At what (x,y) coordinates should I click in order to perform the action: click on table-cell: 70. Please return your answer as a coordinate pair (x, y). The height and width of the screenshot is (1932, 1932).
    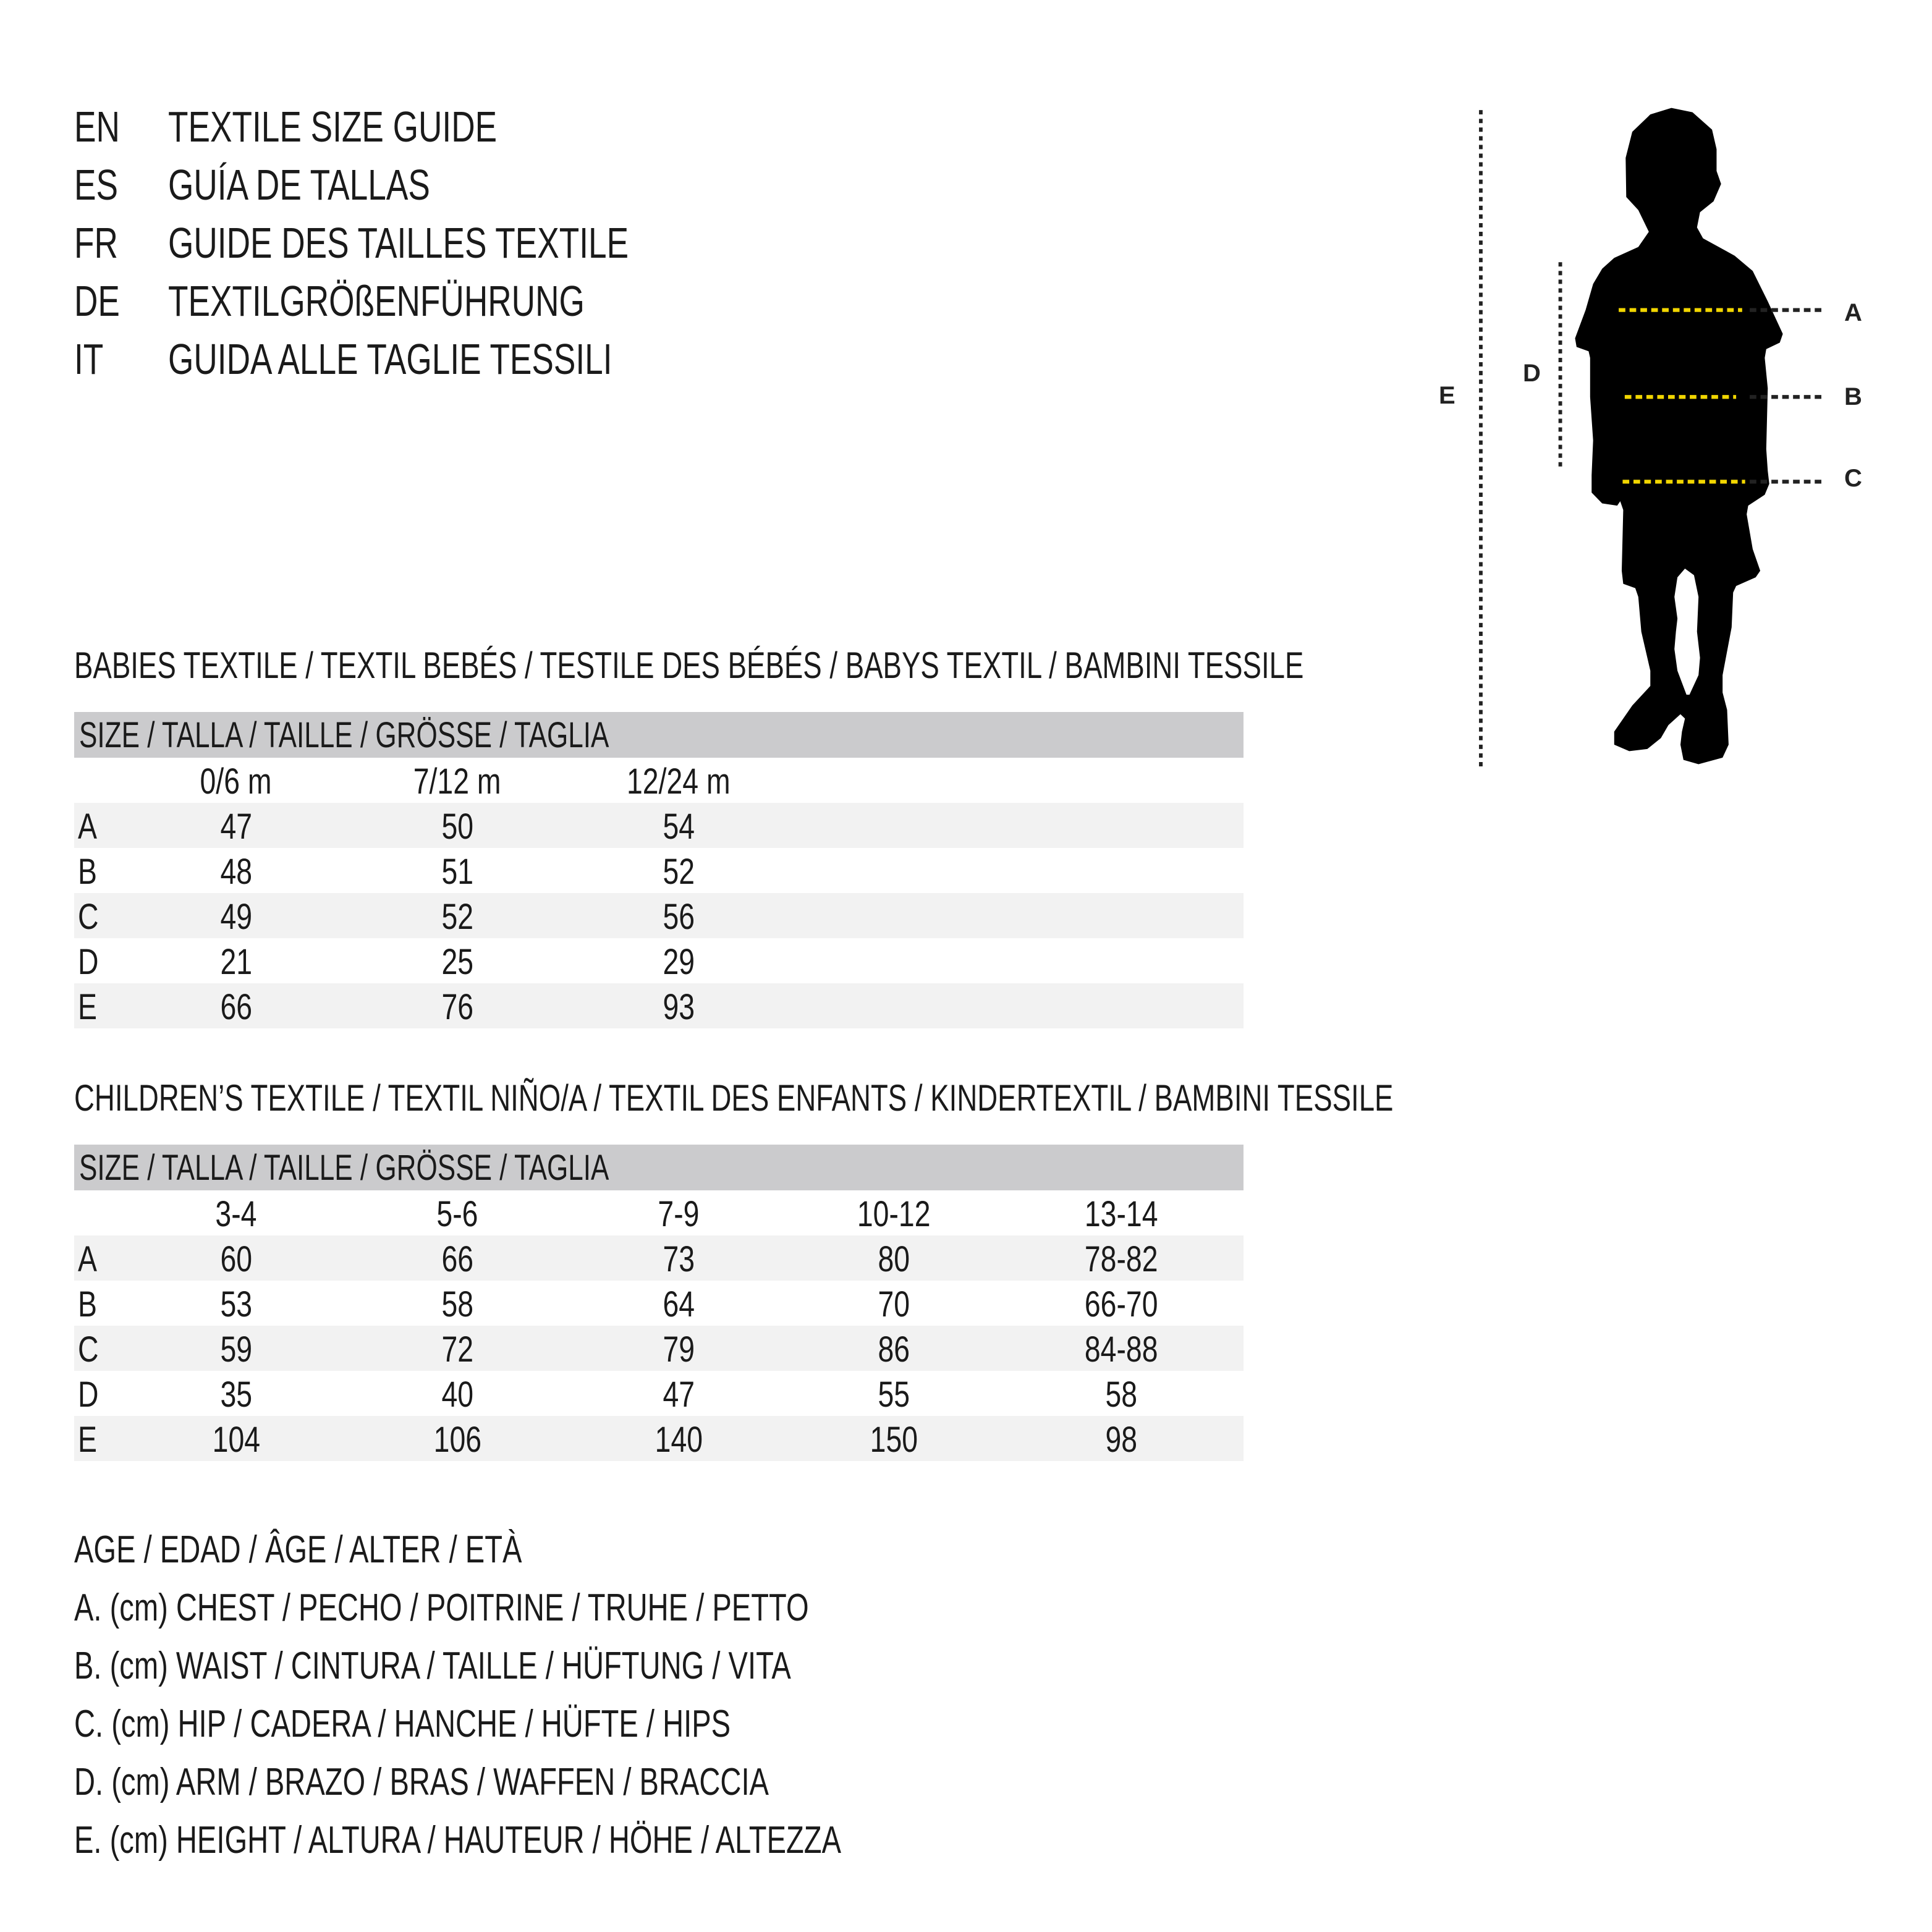
    Looking at the image, I should click on (893, 1305).